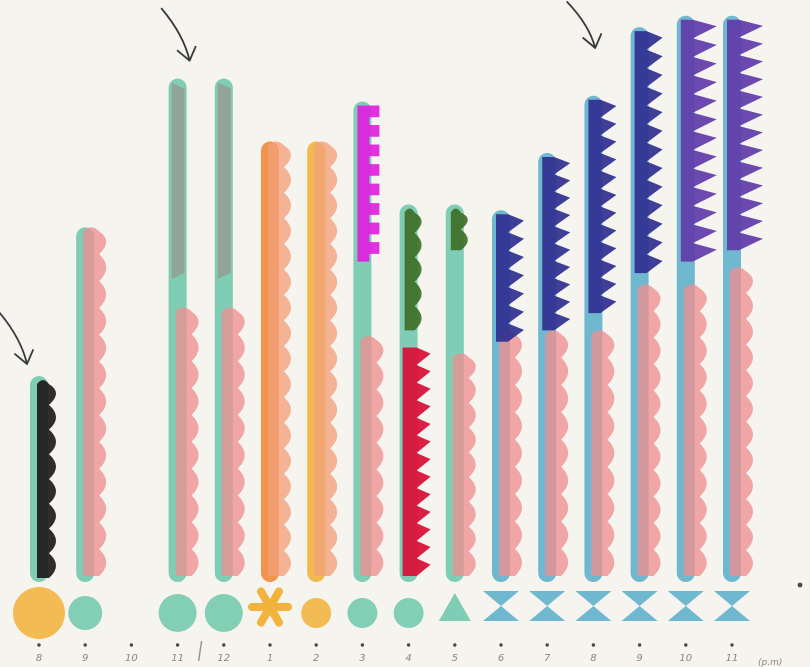 Image resolution: width=810 pixels, height=667 pixels. I want to click on tick-label: 4, so click(408, 658).